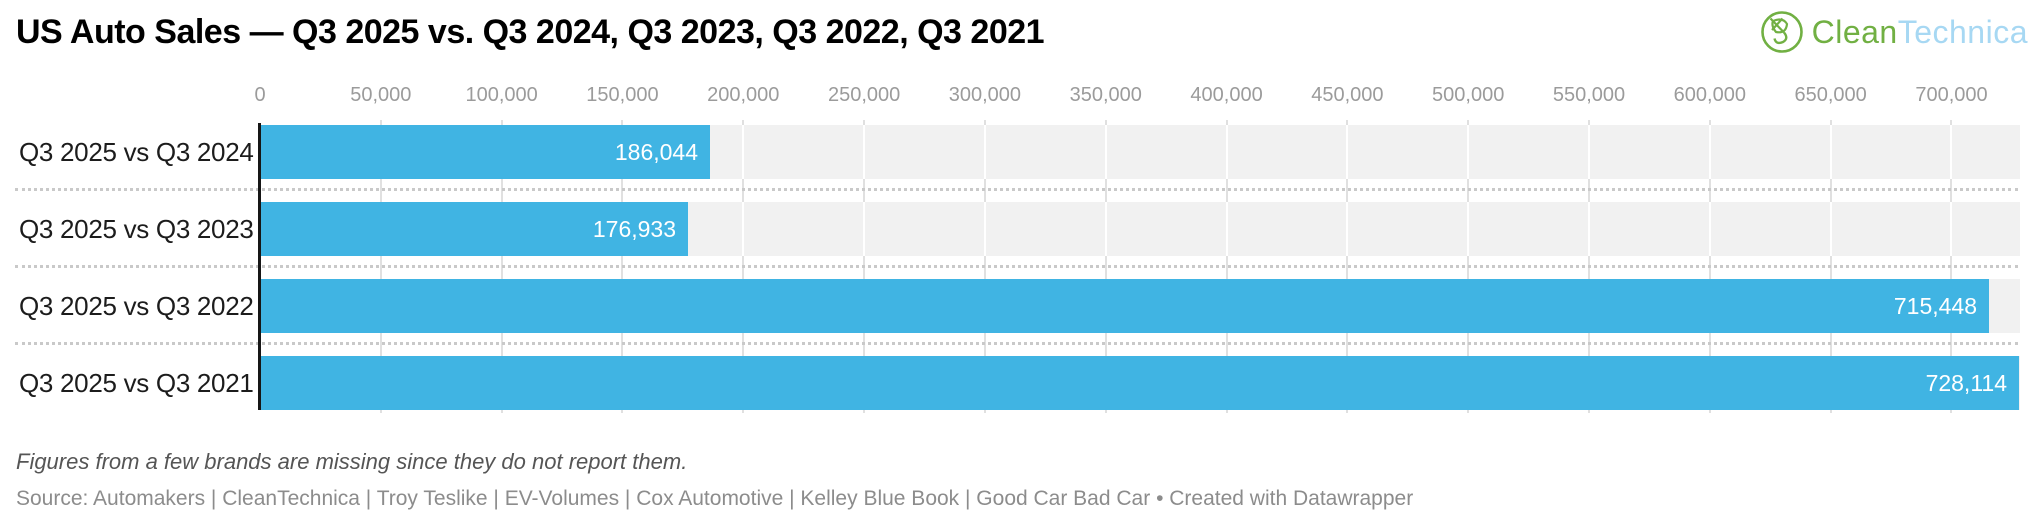  I want to click on bar-q3-2025-vs-q3-2021: 728,114, so click(1139, 383).